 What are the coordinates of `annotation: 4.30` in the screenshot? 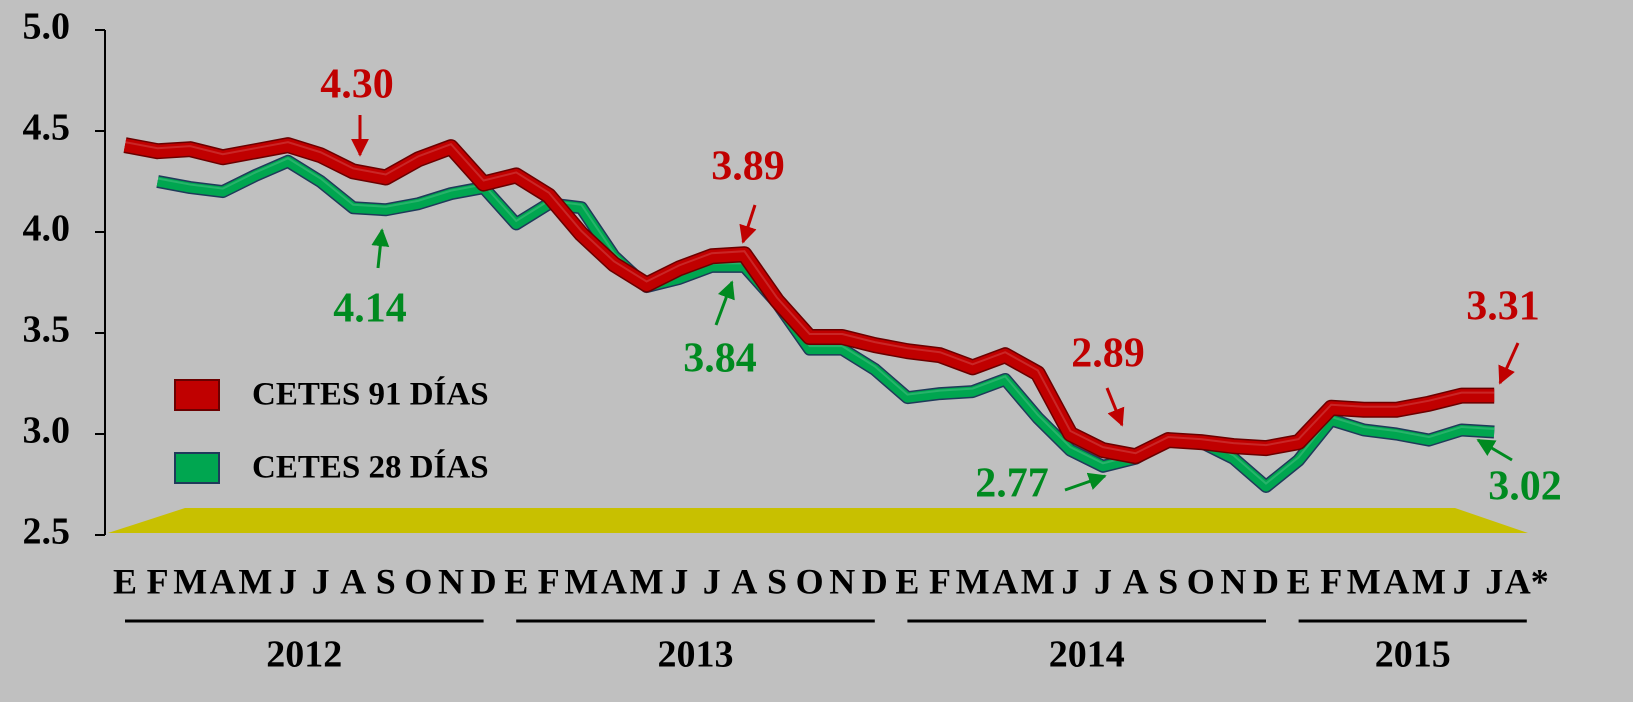 It's located at (357, 85).